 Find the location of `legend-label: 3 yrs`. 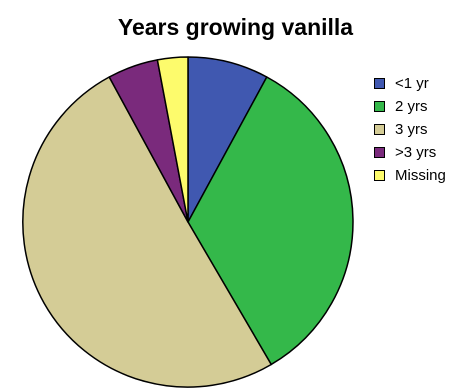

legend-label: 3 yrs is located at coordinates (411, 129).